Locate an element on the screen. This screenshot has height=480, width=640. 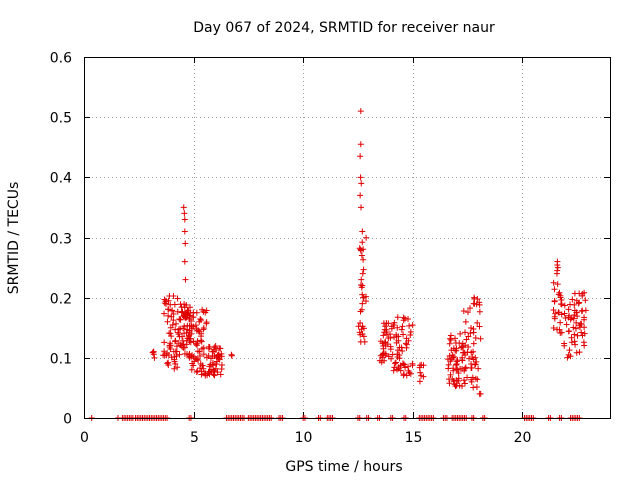
y-tick-label: 0 is located at coordinates (67, 420).